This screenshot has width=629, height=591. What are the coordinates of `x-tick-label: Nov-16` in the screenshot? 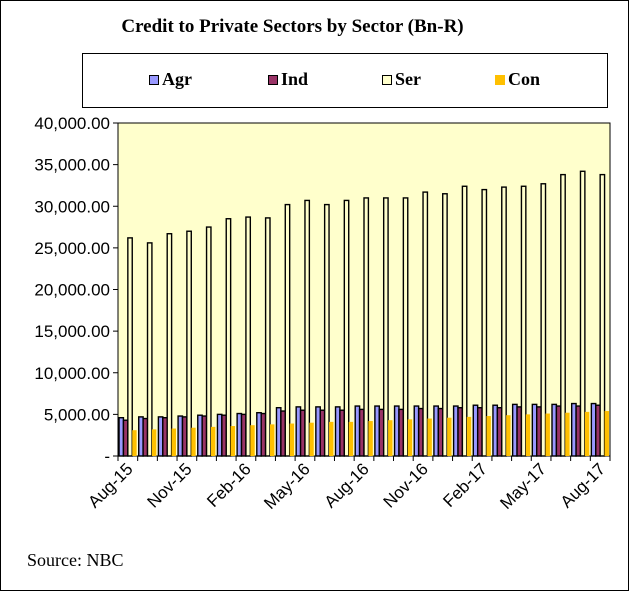 It's located at (406, 485).